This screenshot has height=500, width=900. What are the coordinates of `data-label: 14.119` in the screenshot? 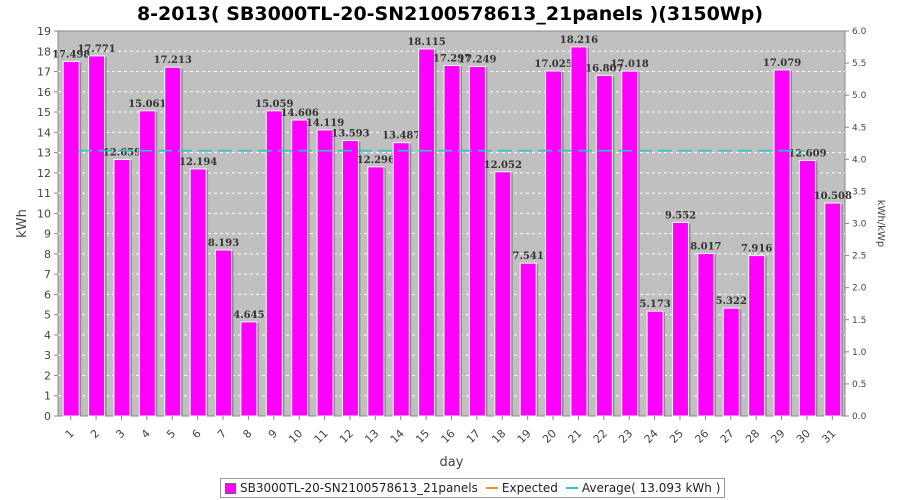 It's located at (325, 123).